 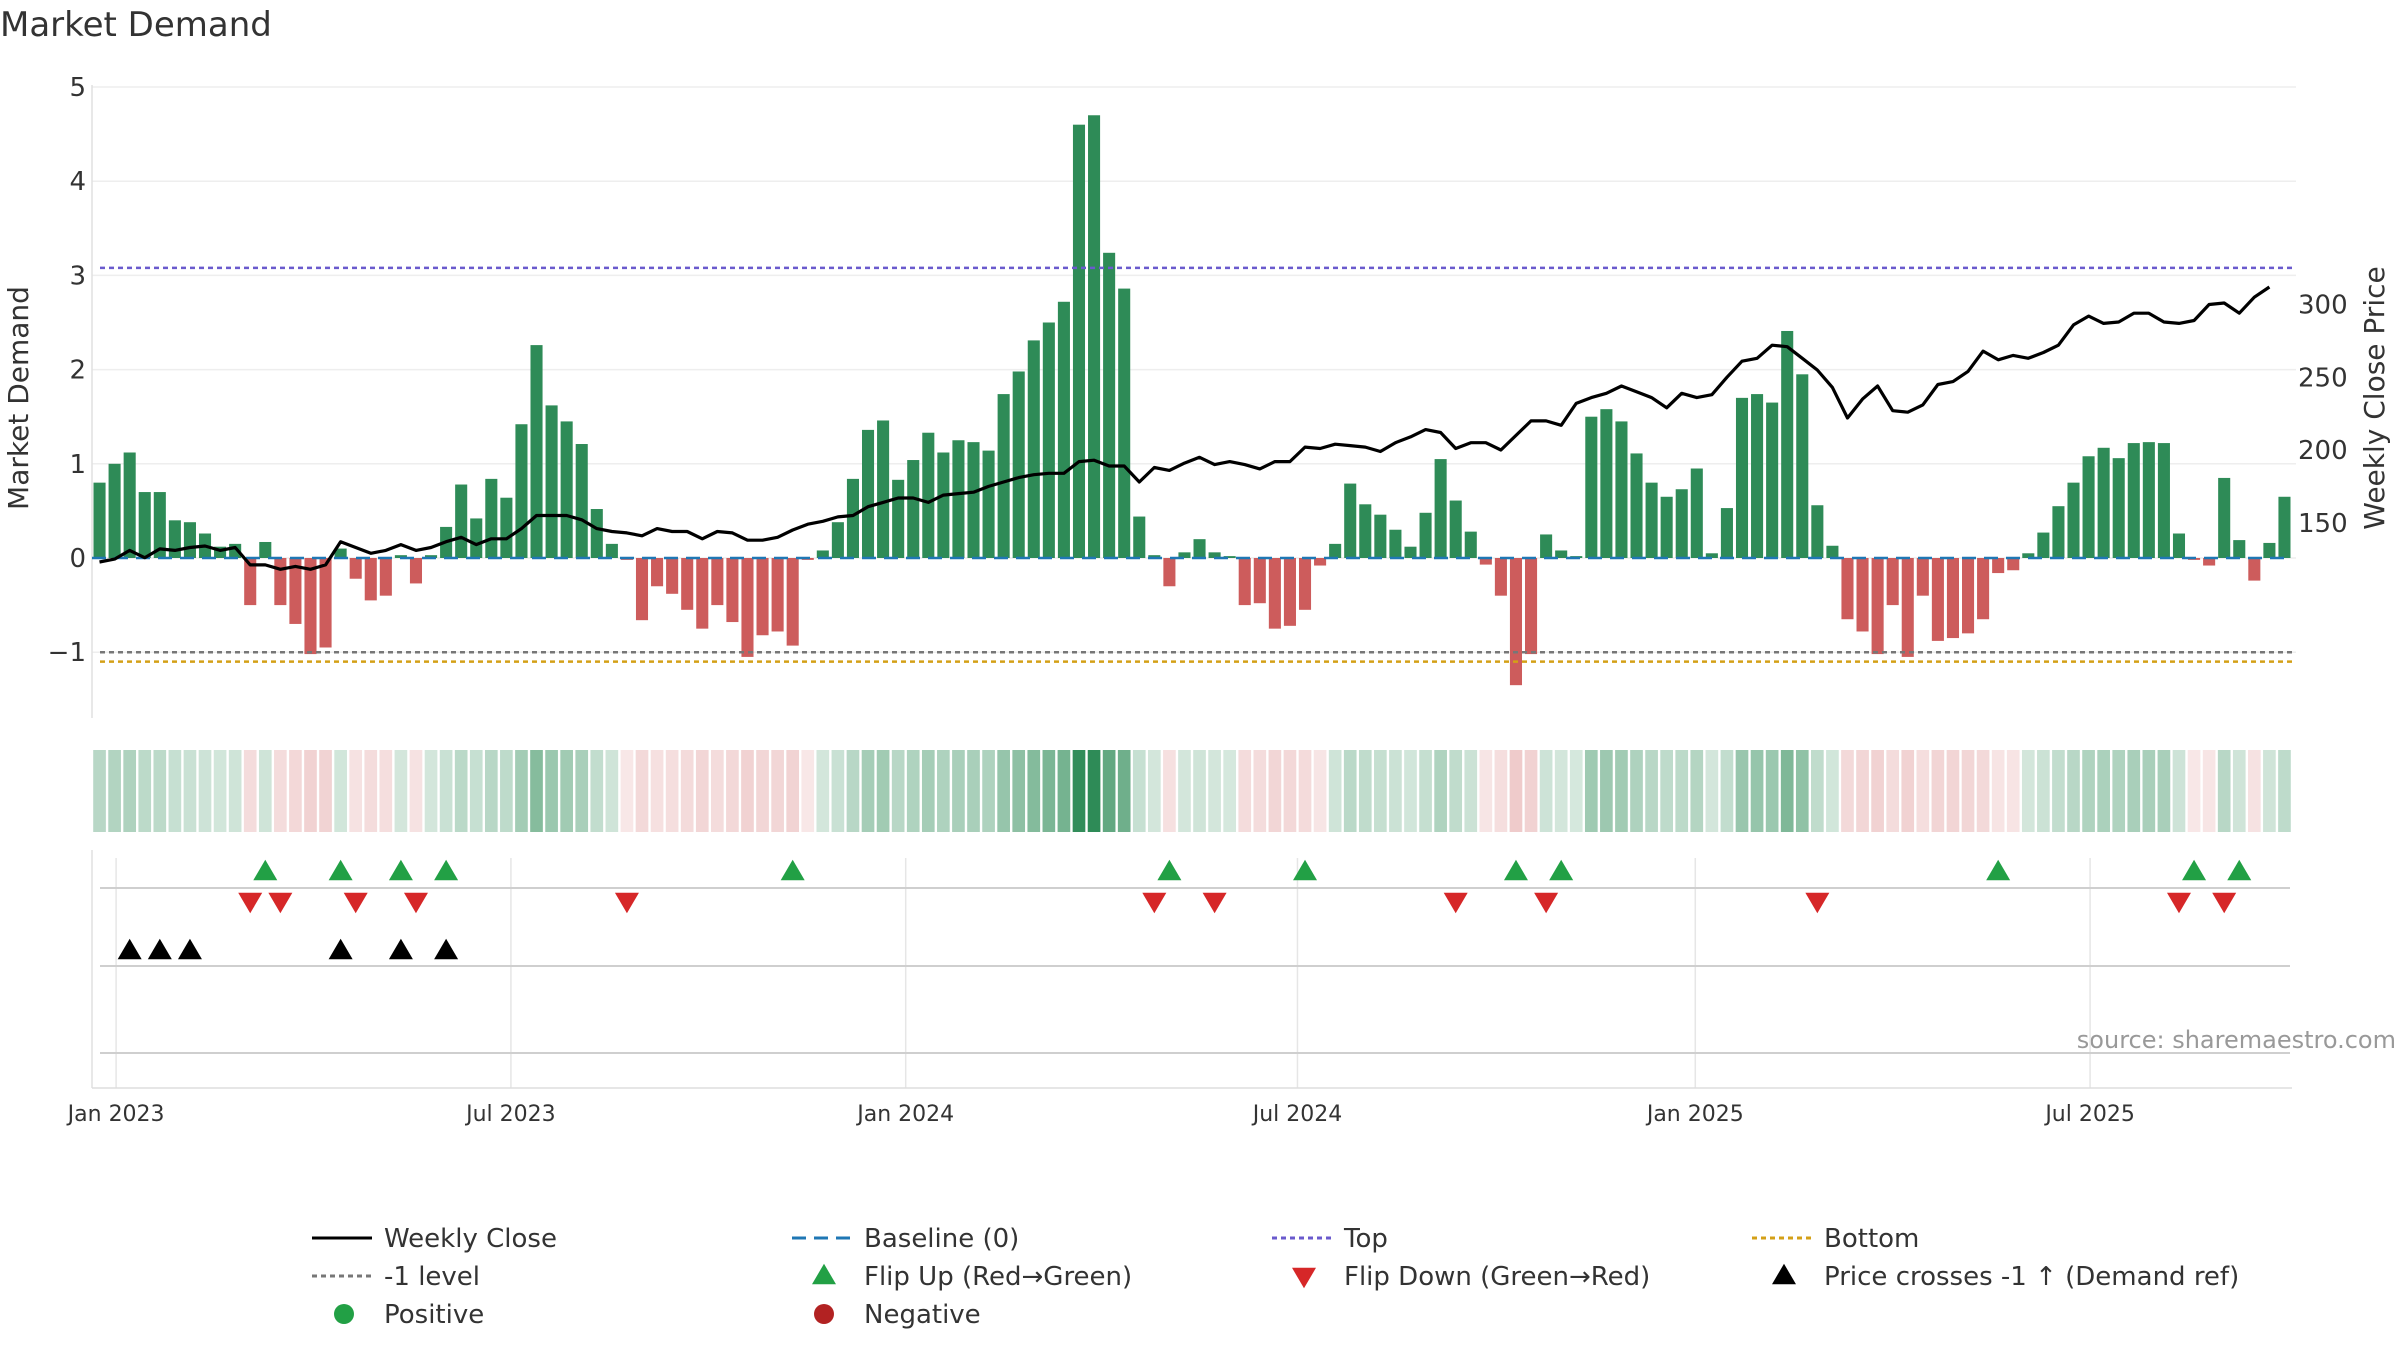 What do you see at coordinates (2236, 1040) in the screenshot?
I see `source-label: source: sharemaestro.com` at bounding box center [2236, 1040].